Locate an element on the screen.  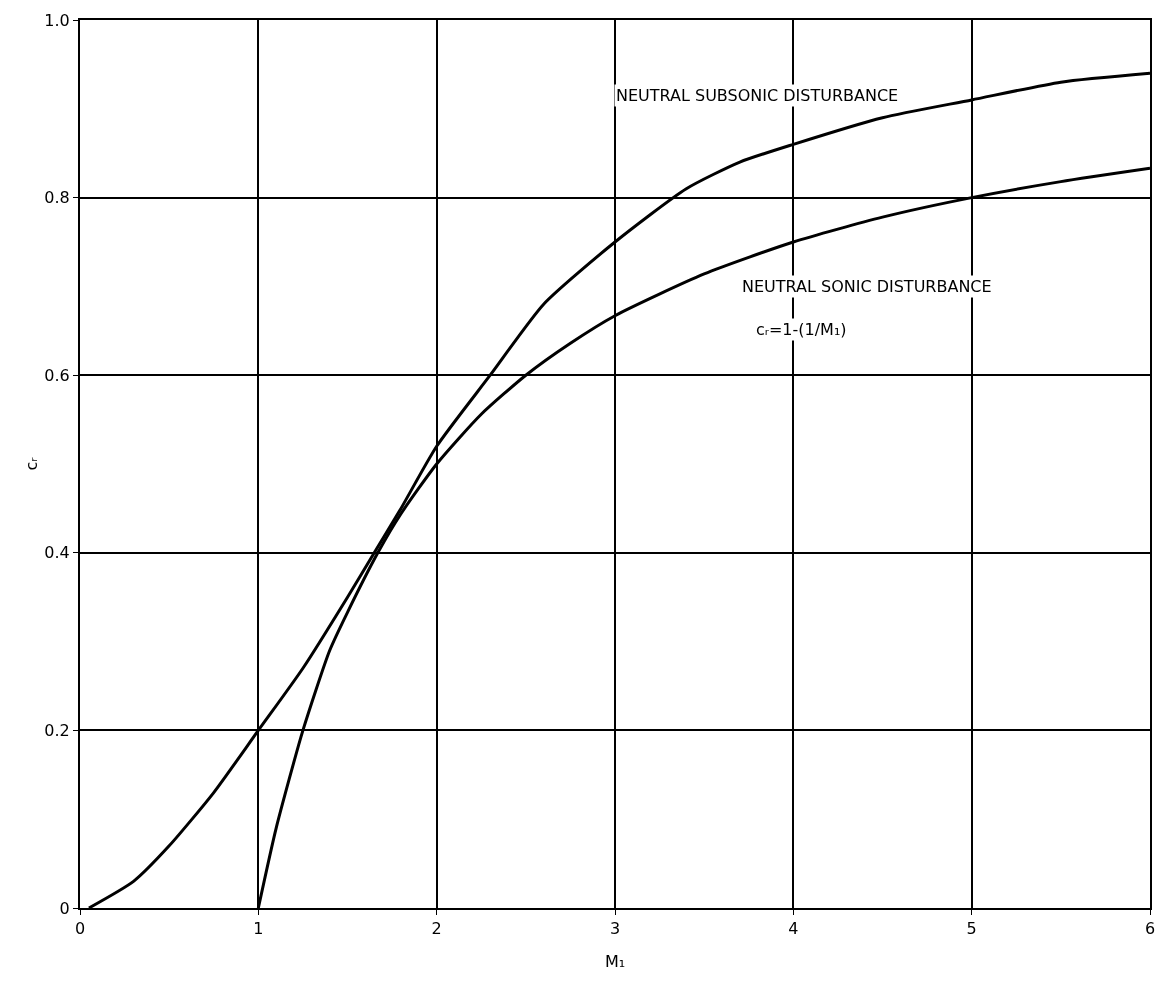
x-tick-label: 0 is located at coordinates (80, 929).